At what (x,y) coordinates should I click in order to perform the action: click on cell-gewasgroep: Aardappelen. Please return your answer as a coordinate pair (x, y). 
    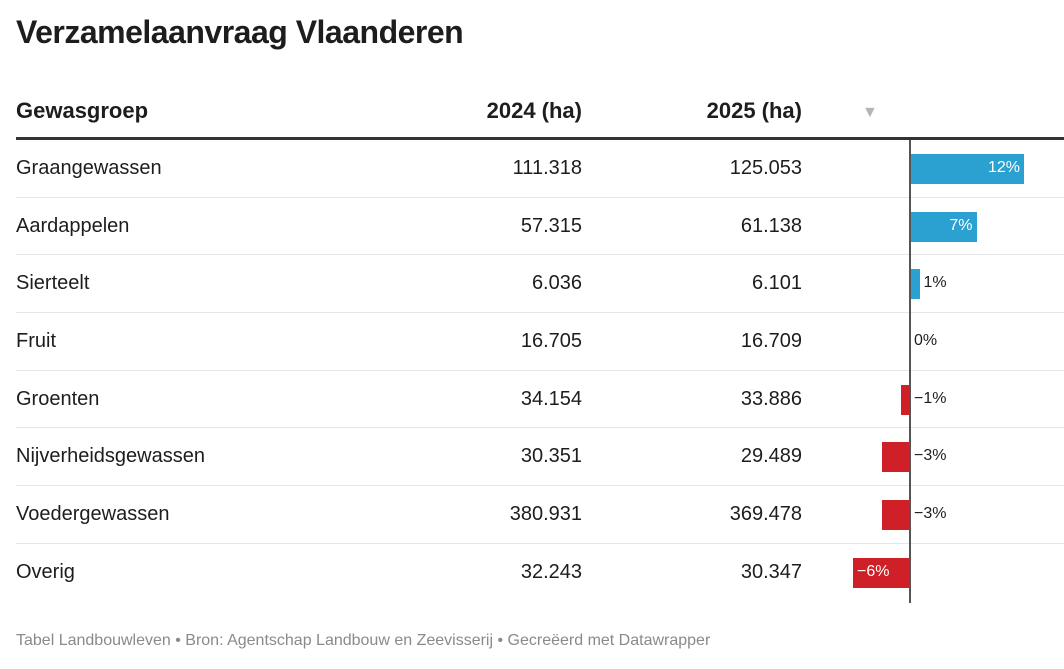
    Looking at the image, I should click on (73, 225).